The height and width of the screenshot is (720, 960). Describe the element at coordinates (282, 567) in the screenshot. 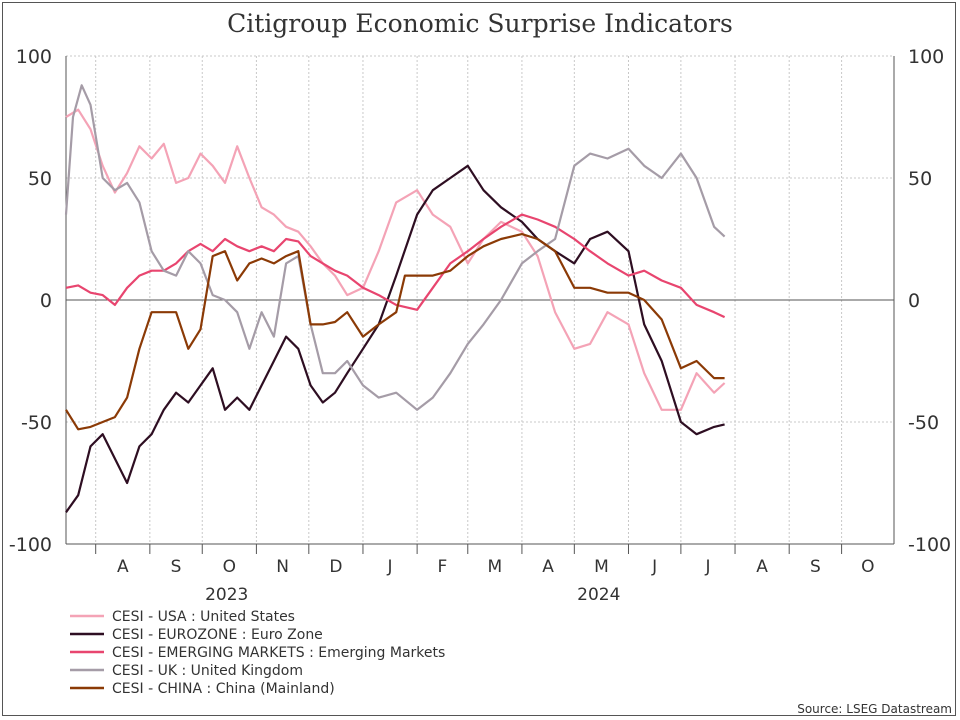

I see `x-tick-label: N` at that location.